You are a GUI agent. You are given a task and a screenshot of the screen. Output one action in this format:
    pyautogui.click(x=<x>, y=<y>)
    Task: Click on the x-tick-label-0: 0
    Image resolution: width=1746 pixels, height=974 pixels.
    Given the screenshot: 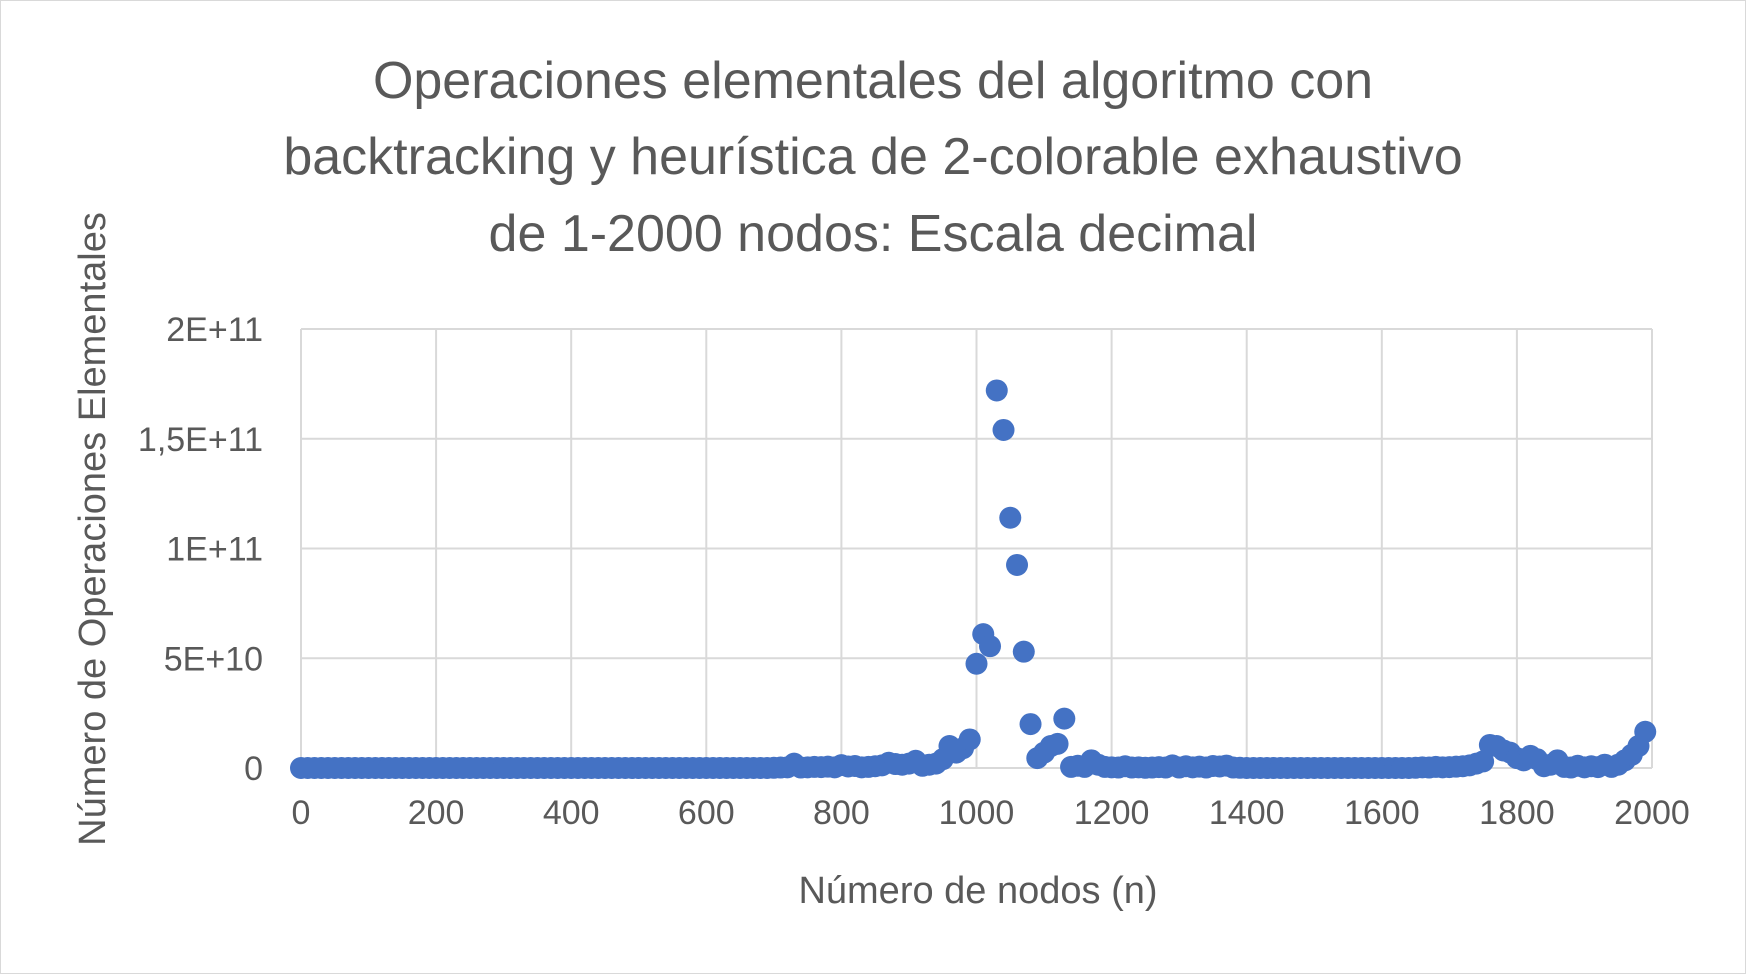 What is the action you would take?
    pyautogui.click(x=301, y=813)
    